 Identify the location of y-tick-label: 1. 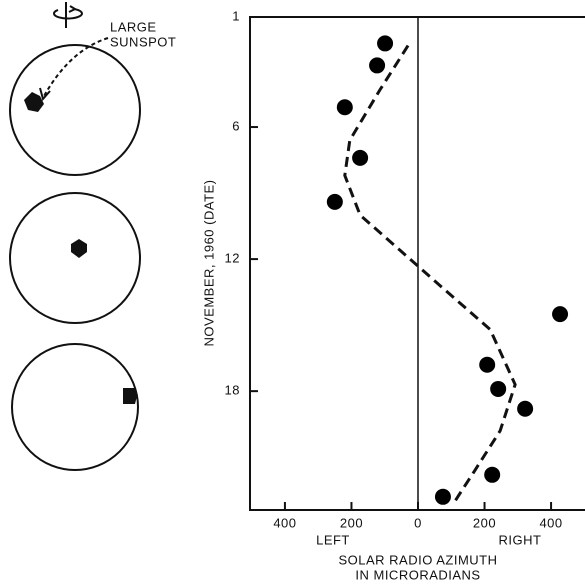
(236, 15).